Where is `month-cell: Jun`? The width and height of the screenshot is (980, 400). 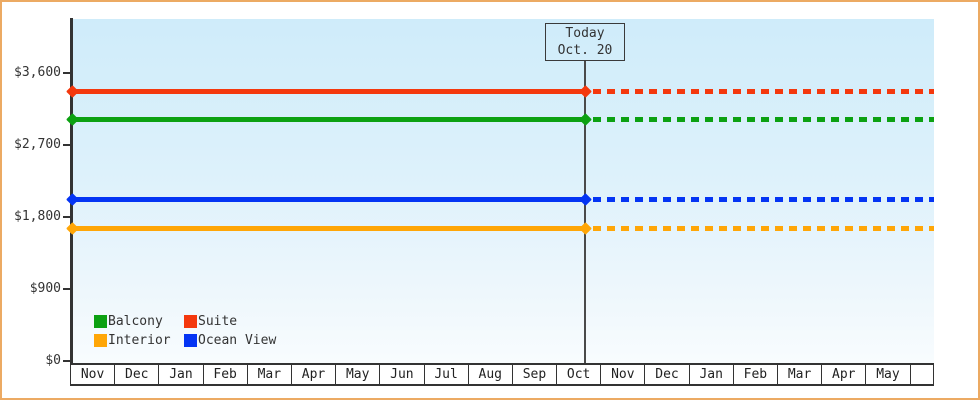 month-cell: Jun is located at coordinates (402, 374).